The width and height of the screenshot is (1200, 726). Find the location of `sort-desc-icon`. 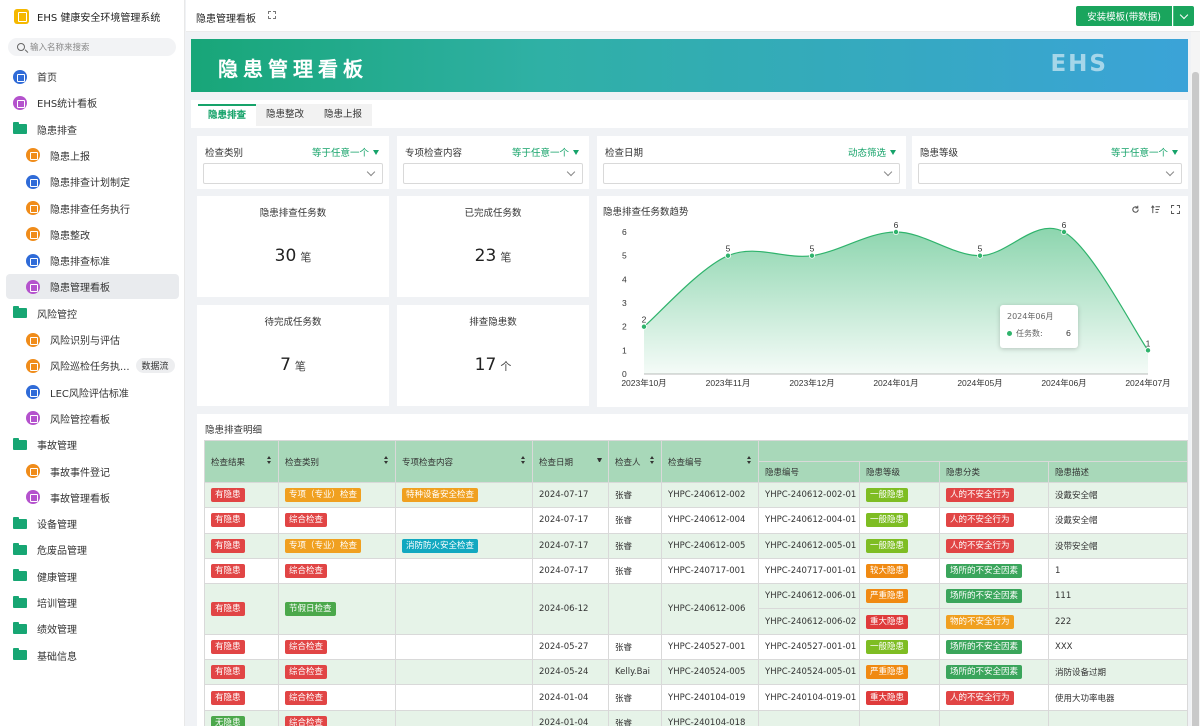

sort-desc-icon is located at coordinates (599, 459).